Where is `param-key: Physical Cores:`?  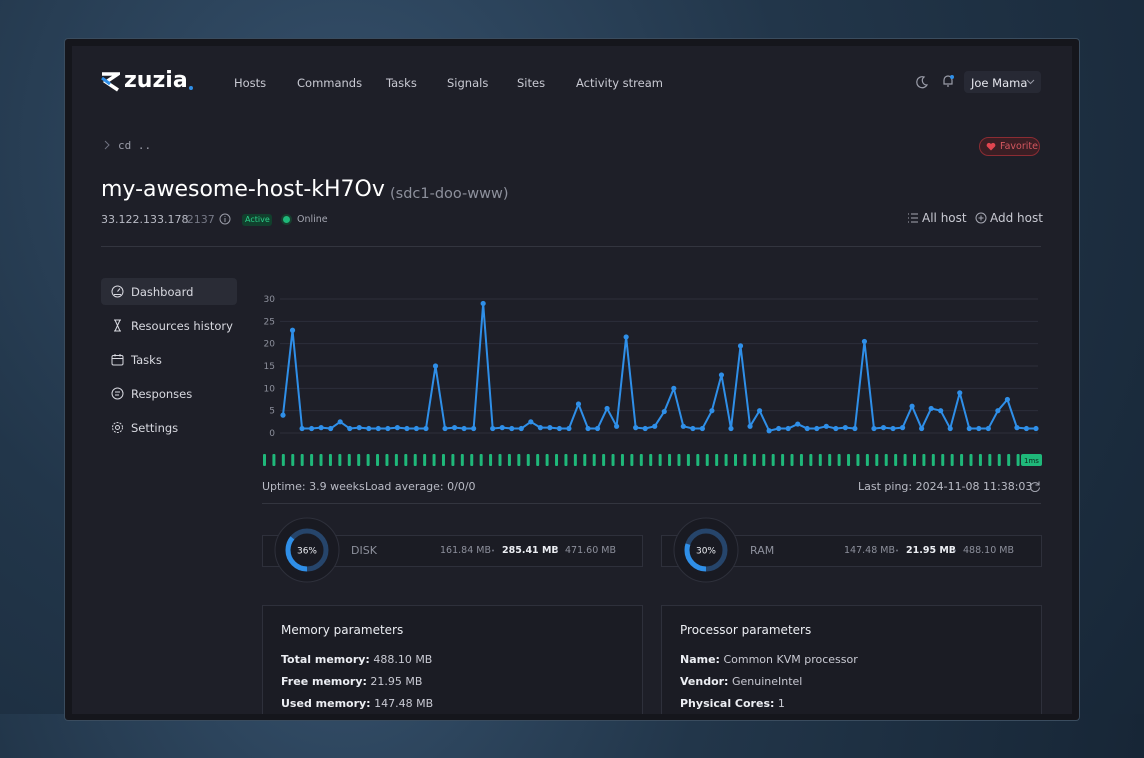 param-key: Physical Cores: is located at coordinates (727, 703).